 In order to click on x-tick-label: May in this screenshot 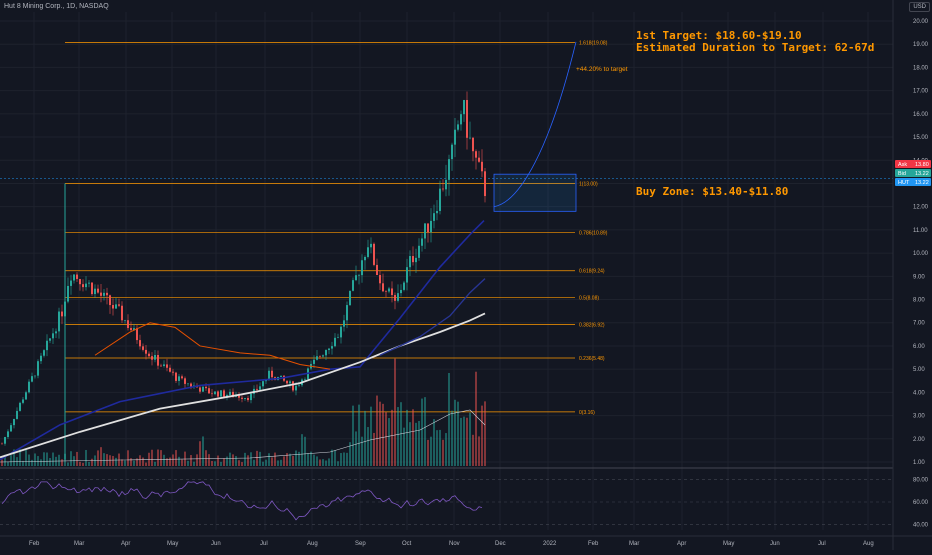, I will do `click(728, 544)`.